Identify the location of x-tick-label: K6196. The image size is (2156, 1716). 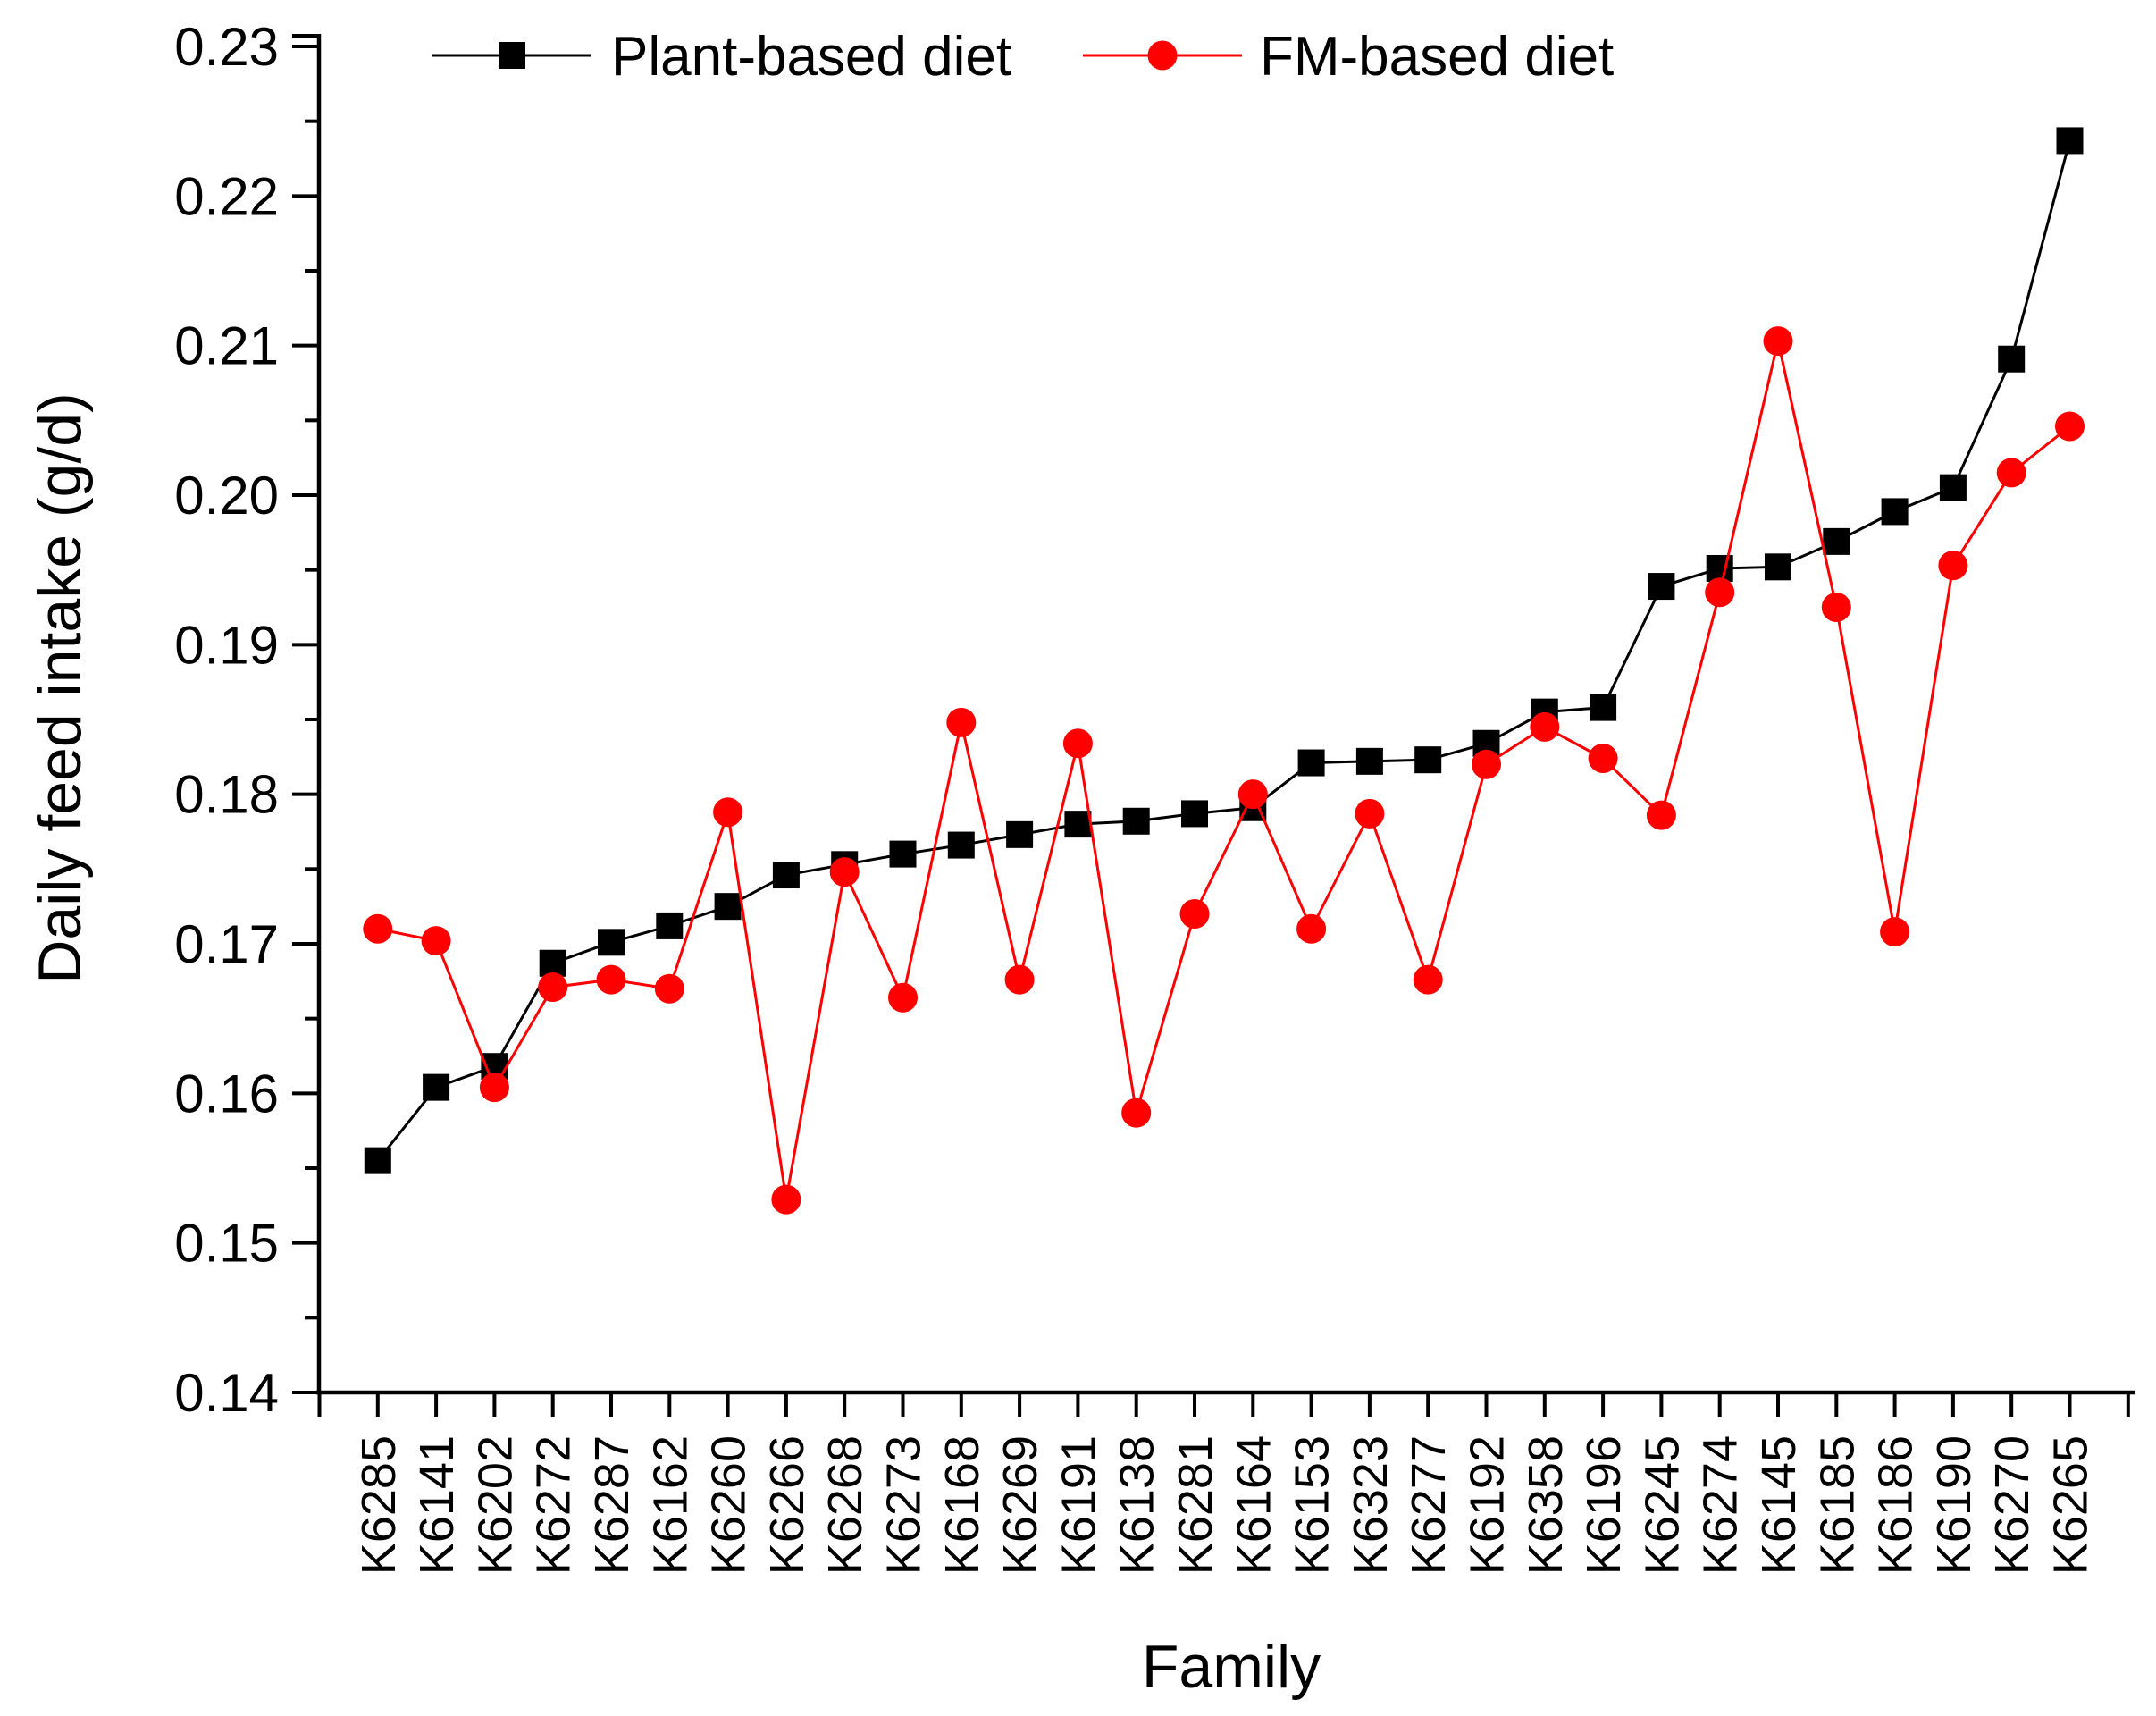
(1604, 1505).